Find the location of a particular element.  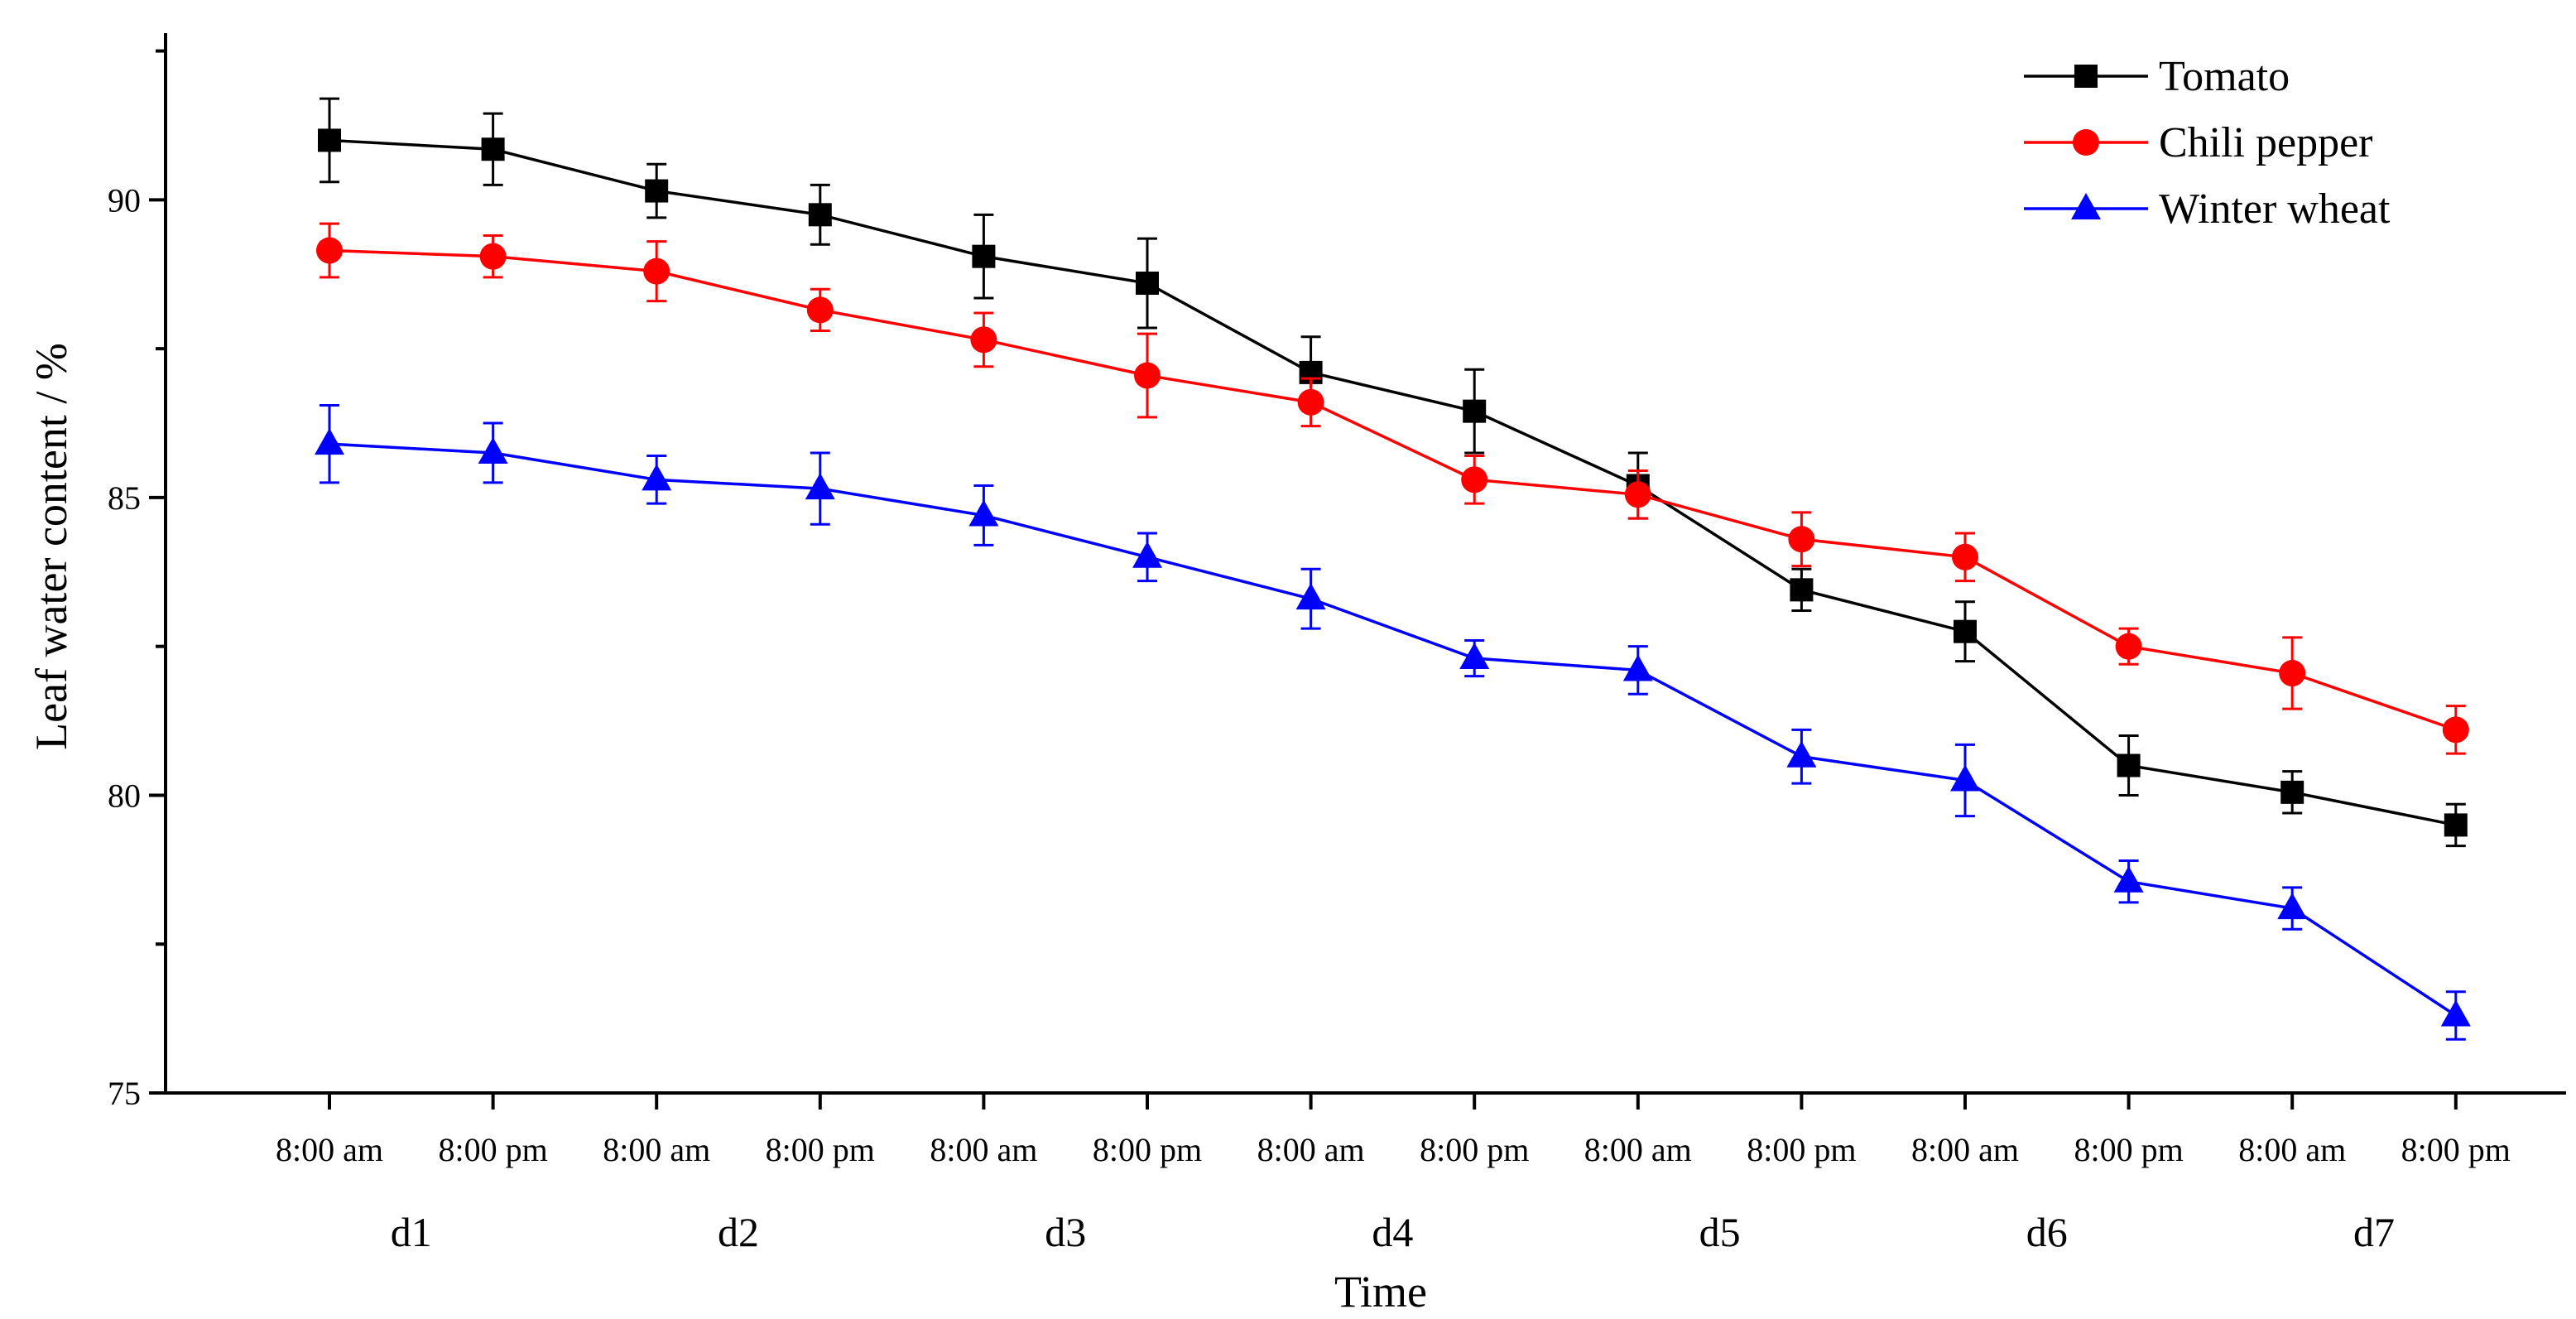

day-label: d6 is located at coordinates (2047, 1232).